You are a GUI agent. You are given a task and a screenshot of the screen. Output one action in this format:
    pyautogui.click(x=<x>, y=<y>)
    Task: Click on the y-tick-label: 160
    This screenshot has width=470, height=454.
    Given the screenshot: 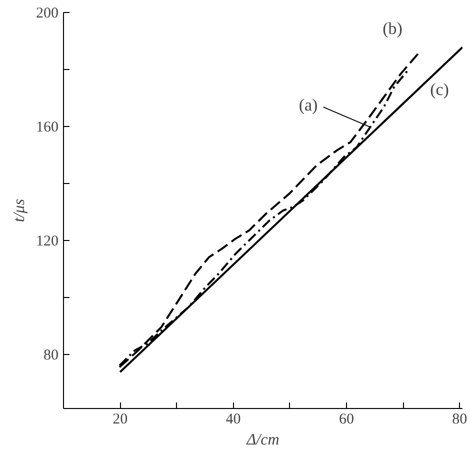 What is the action you would take?
    pyautogui.click(x=47, y=127)
    